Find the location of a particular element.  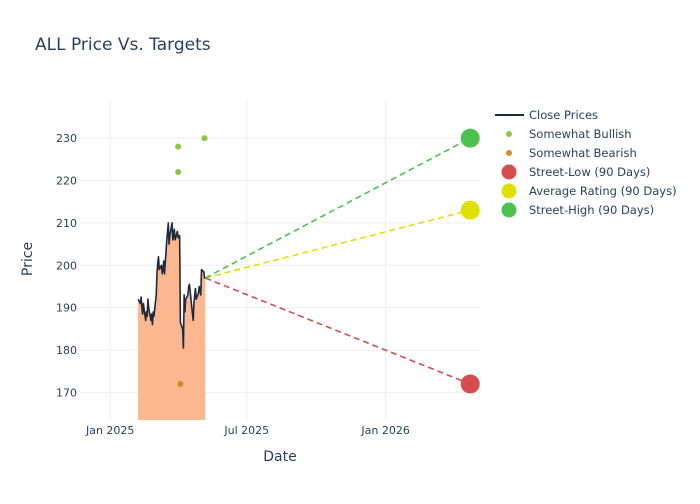

legend-label: Somewhat Bullish is located at coordinates (580, 134).